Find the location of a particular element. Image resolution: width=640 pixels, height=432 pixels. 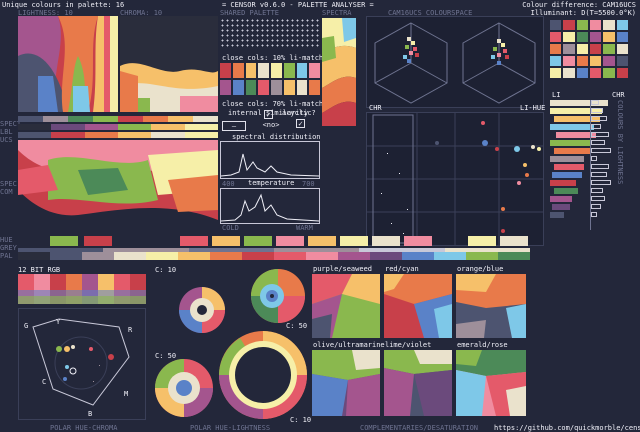

cam16ucs-label: CAM16UCS COLOURSPACE is located at coordinates (430, 13).